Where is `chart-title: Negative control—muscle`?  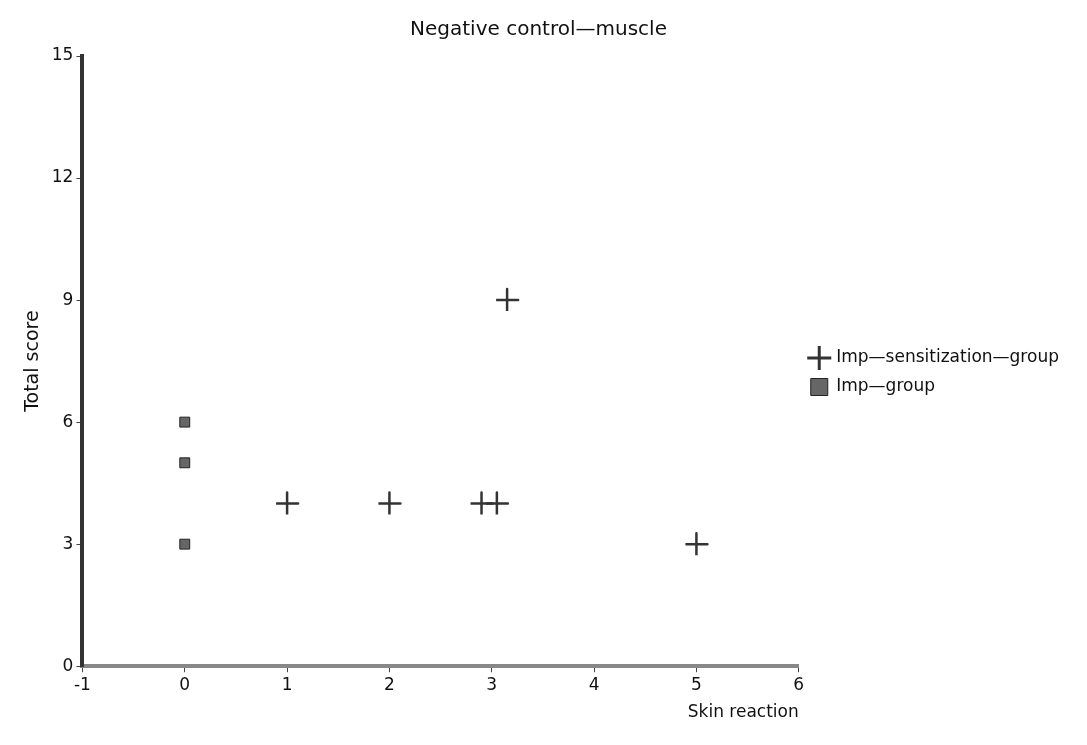 chart-title: Negative control—muscle is located at coordinates (538, 28).